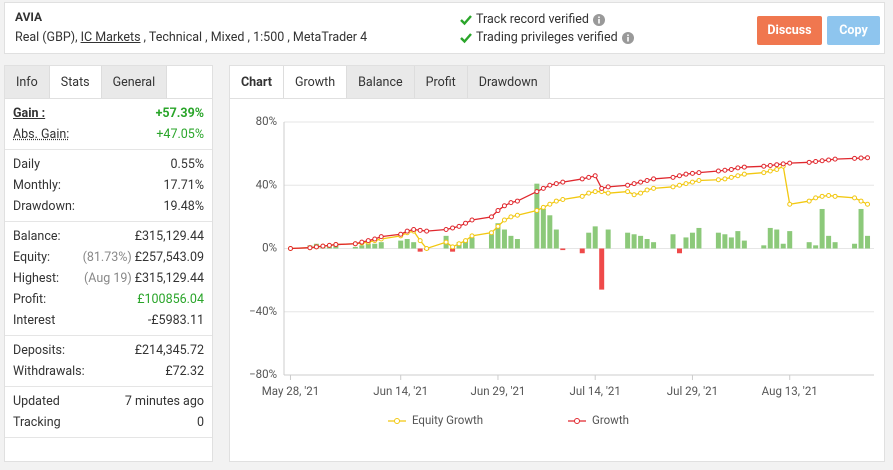 This screenshot has height=470, width=893. I want to click on stats-group: Daily 0.55% Monthly: 17.71% Drawdown: 19.48%, so click(108, 186).